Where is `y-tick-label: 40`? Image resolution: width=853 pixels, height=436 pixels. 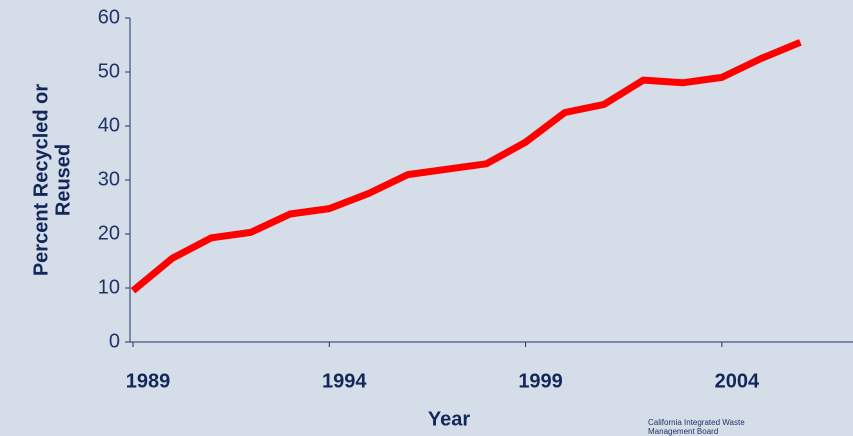
y-tick-label: 40 is located at coordinates (109, 125).